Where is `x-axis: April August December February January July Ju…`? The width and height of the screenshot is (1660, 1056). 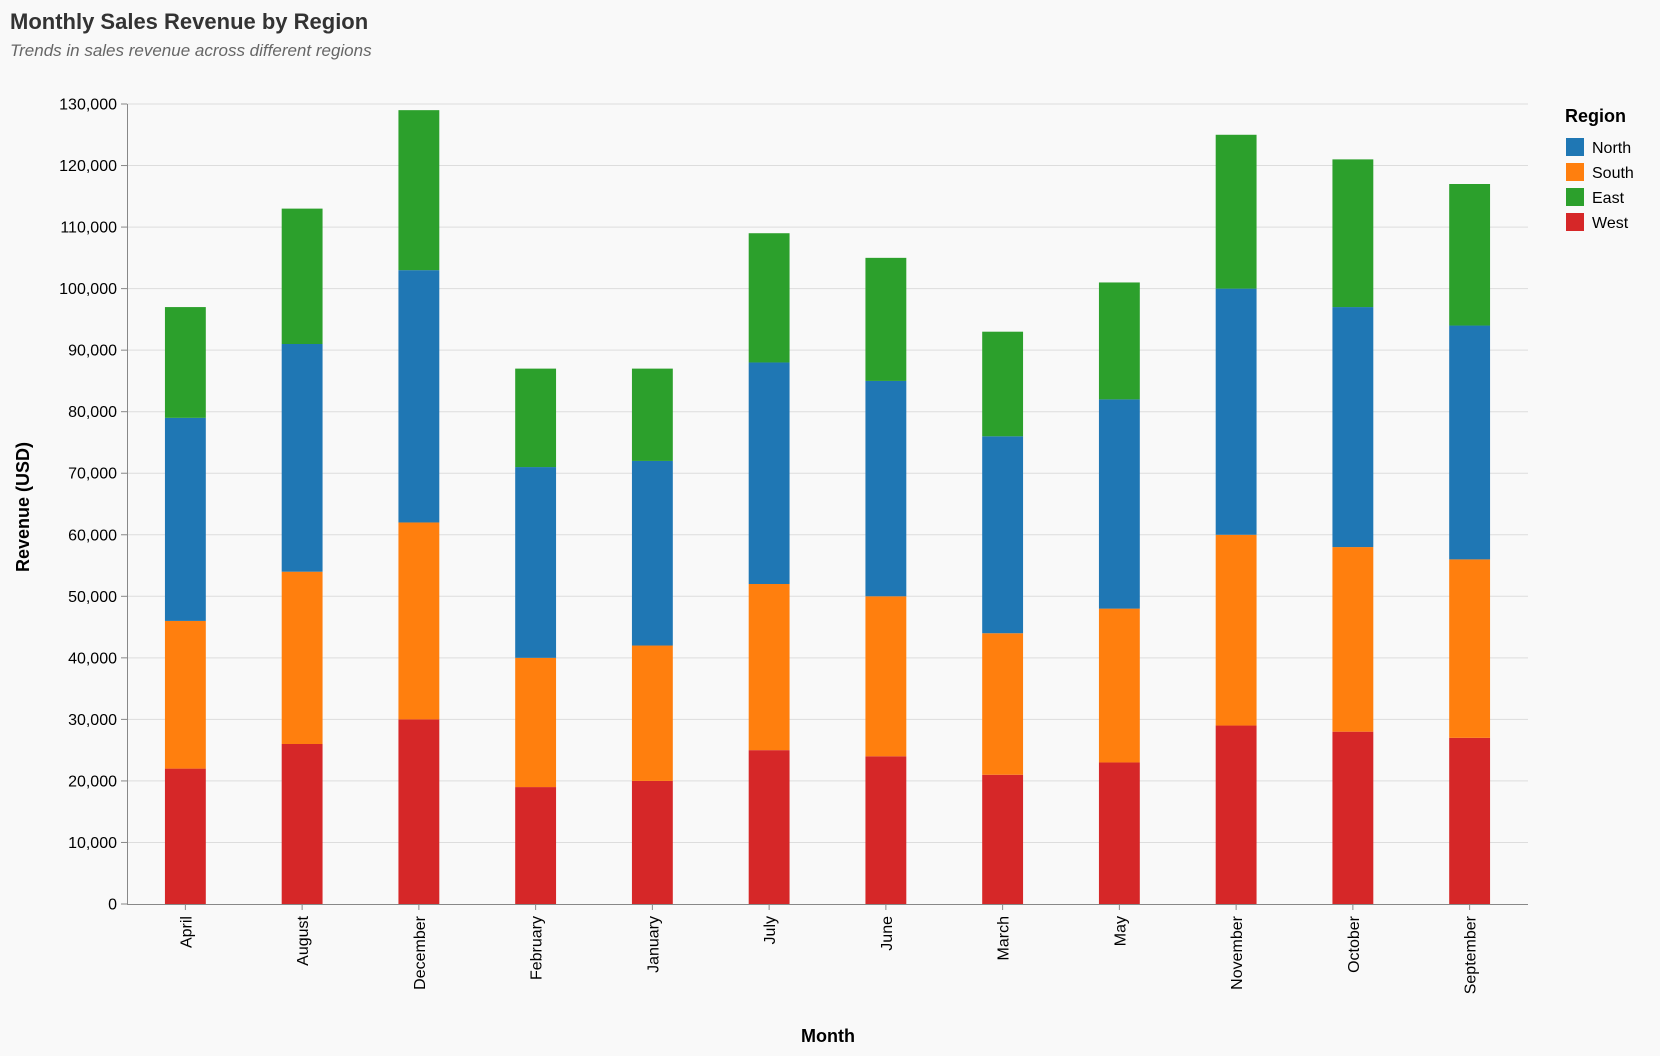 x-axis: April August December February January July Ju… is located at coordinates (827, 949).